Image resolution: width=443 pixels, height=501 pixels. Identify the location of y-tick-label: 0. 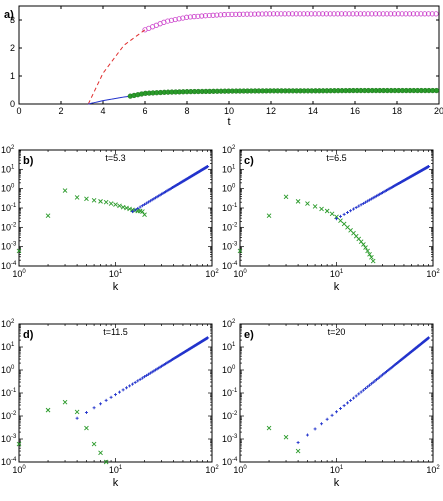
(12, 104).